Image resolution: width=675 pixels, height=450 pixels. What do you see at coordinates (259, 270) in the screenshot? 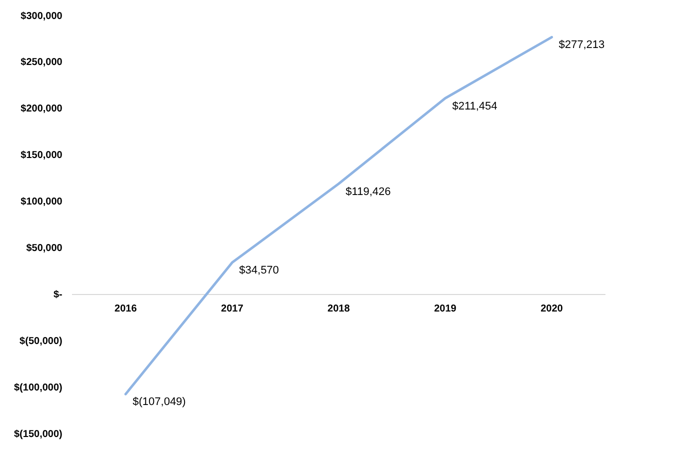
I see `data-label: $34,570` at bounding box center [259, 270].